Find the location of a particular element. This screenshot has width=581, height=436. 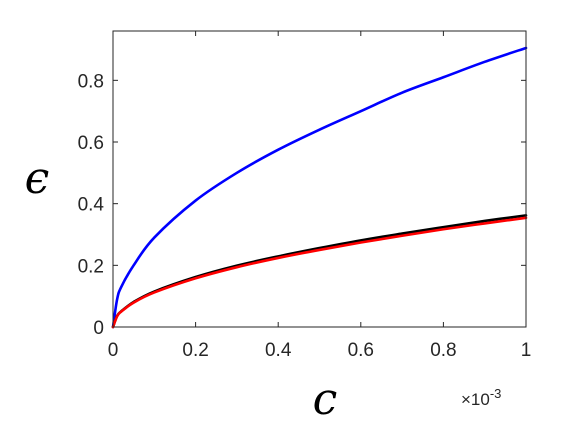

x-tick-label: 0.6 is located at coordinates (361, 350).